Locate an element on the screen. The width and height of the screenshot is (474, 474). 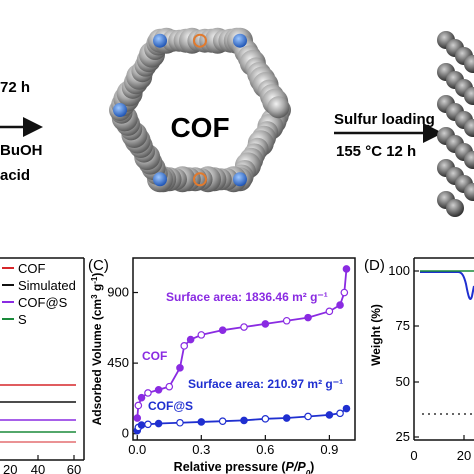
cofs-model is located at coordinates (455, 124).